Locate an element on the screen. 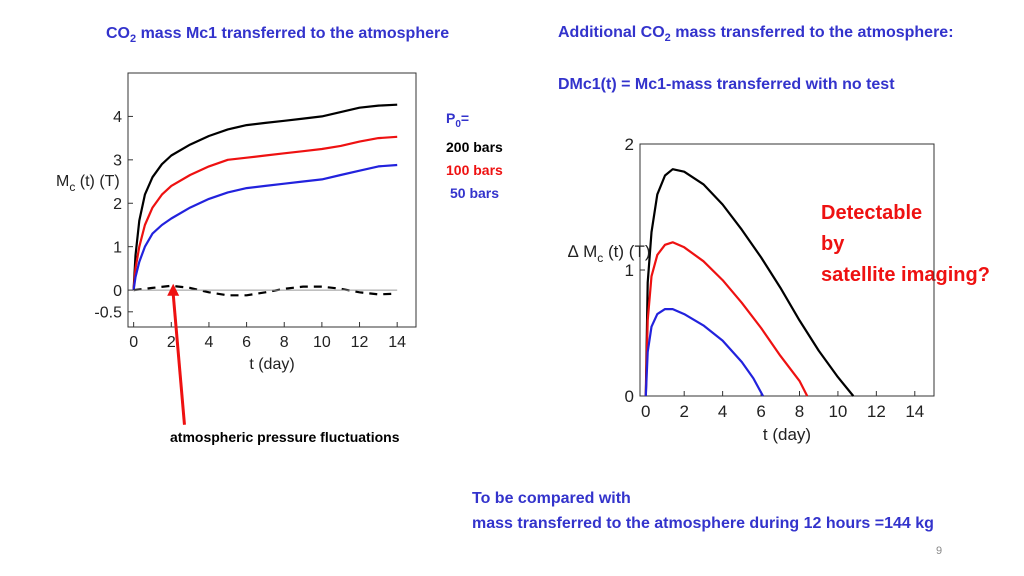  pressure-legend: P0= 200 bars 100 bars 50 bars is located at coordinates (474, 156).